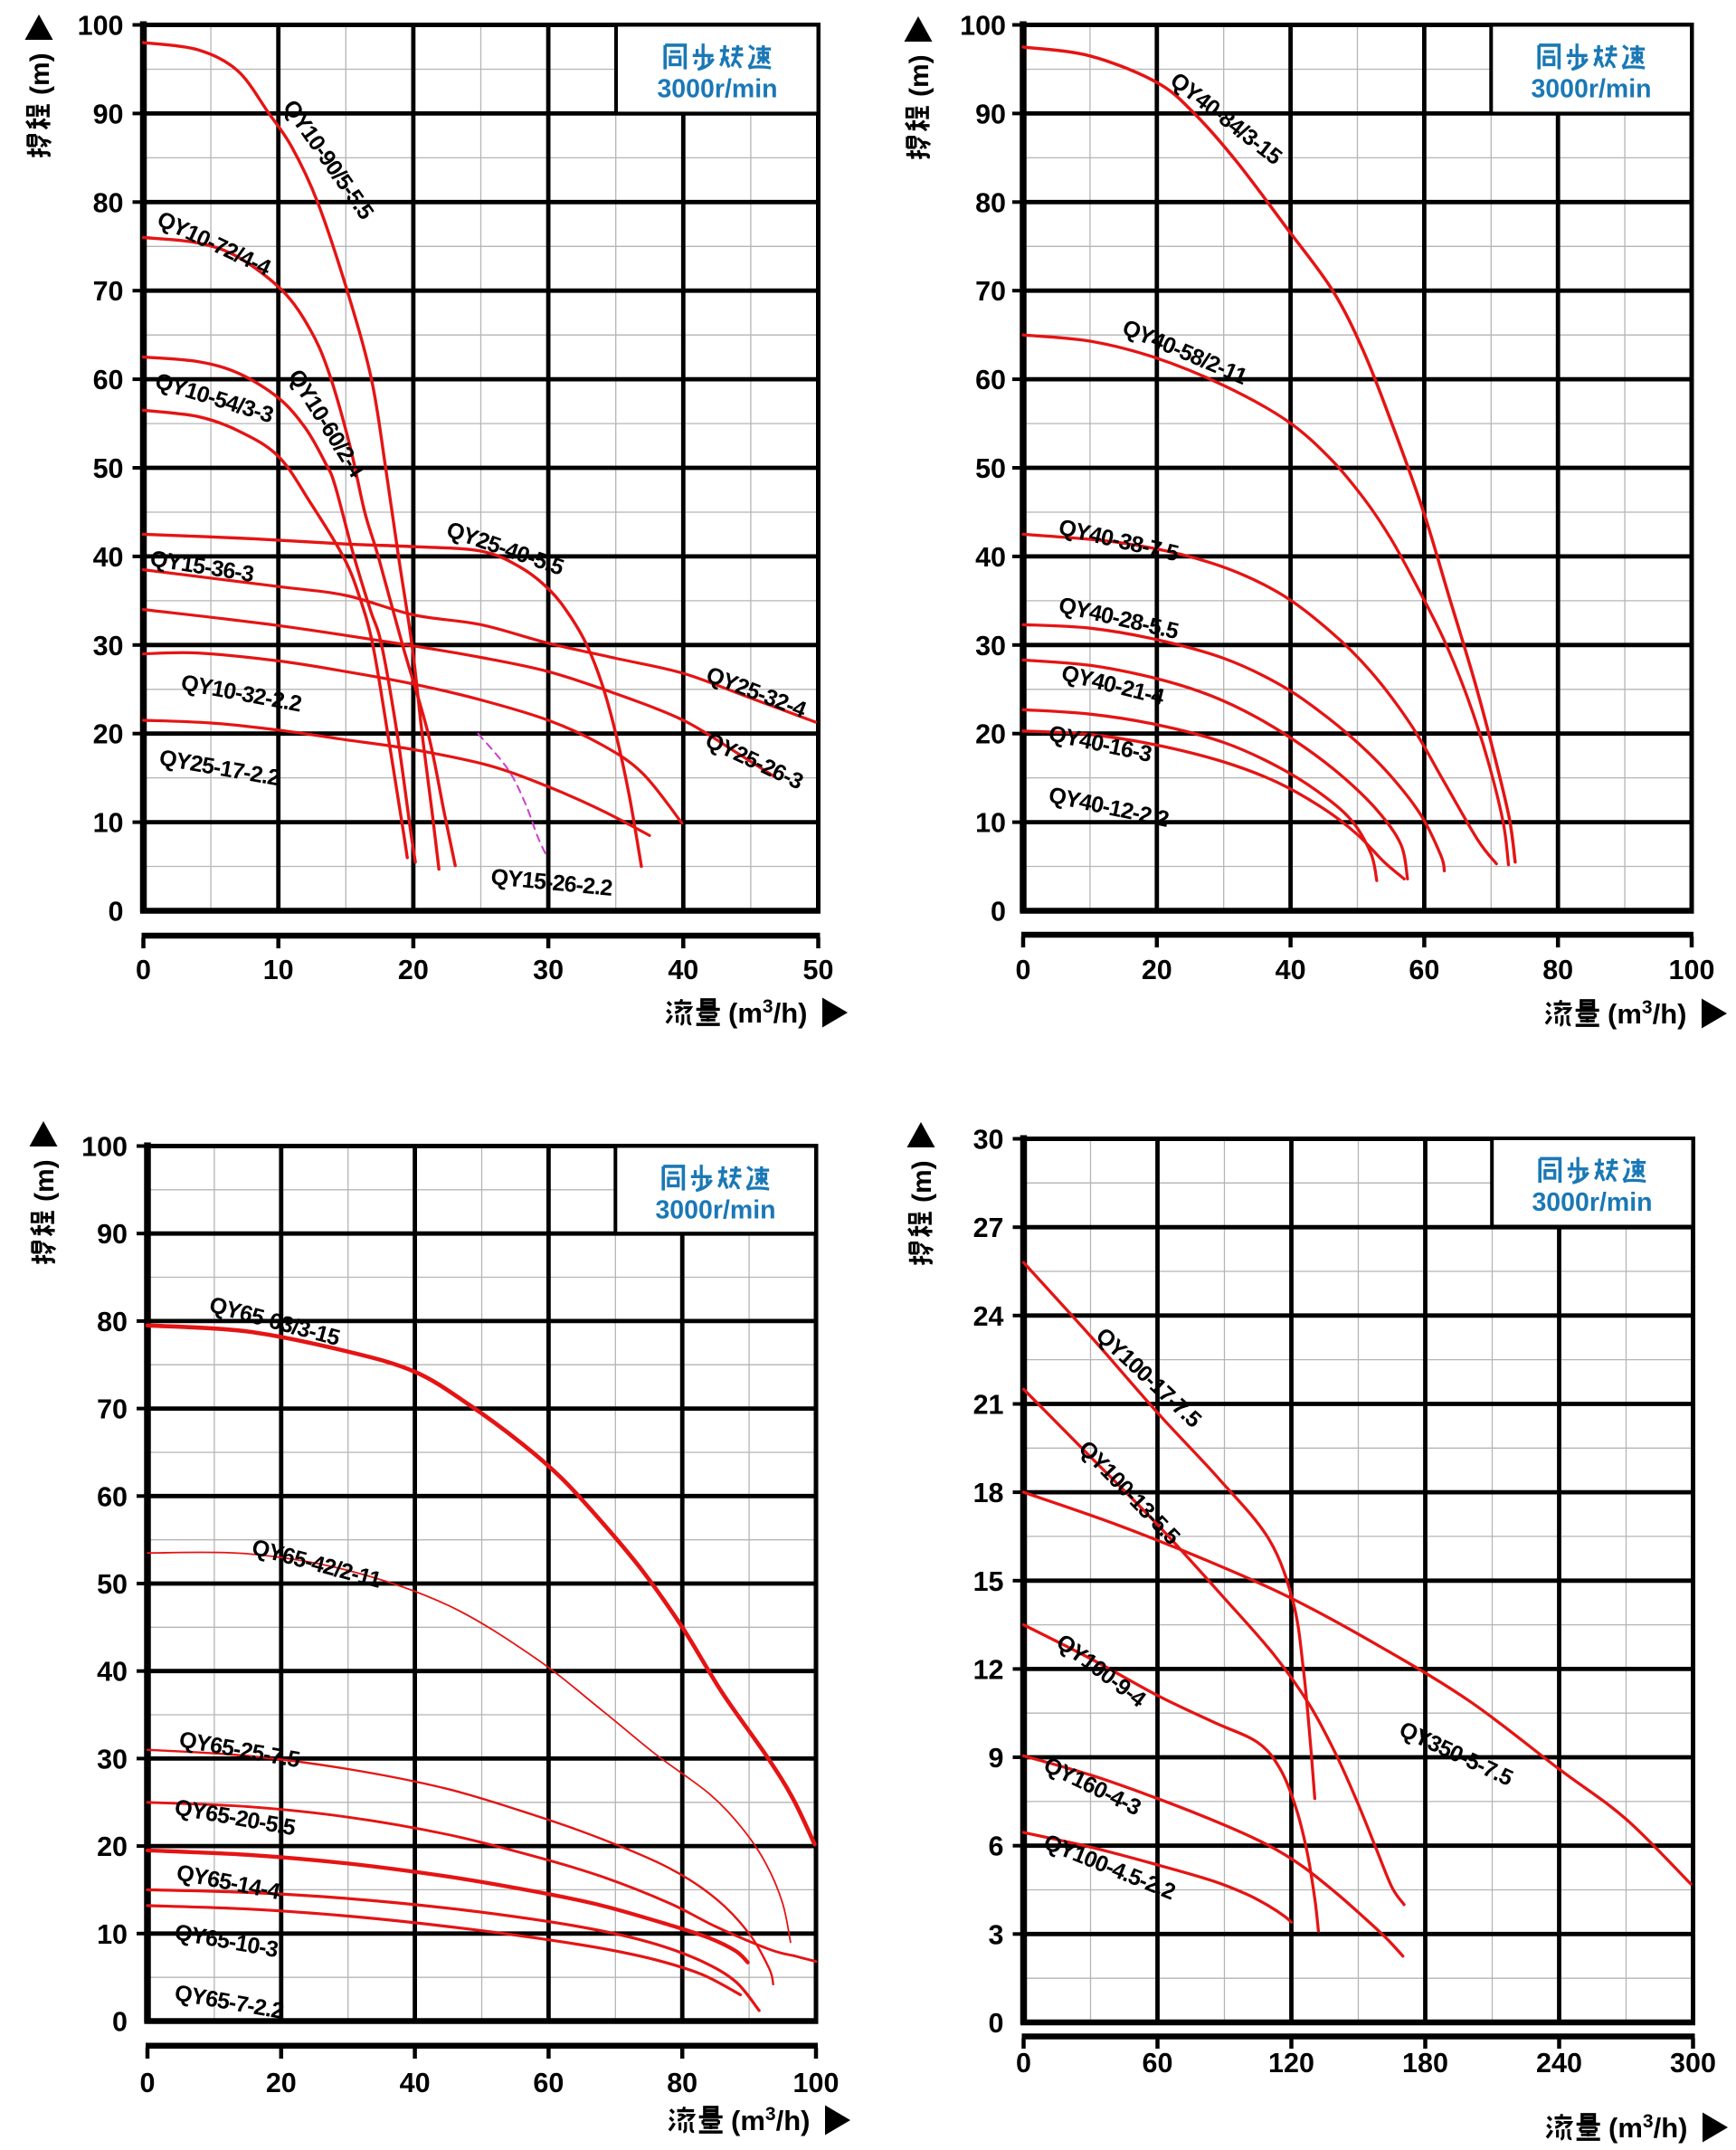  I want to click on svg-text: 120, so click(1291, 2063).